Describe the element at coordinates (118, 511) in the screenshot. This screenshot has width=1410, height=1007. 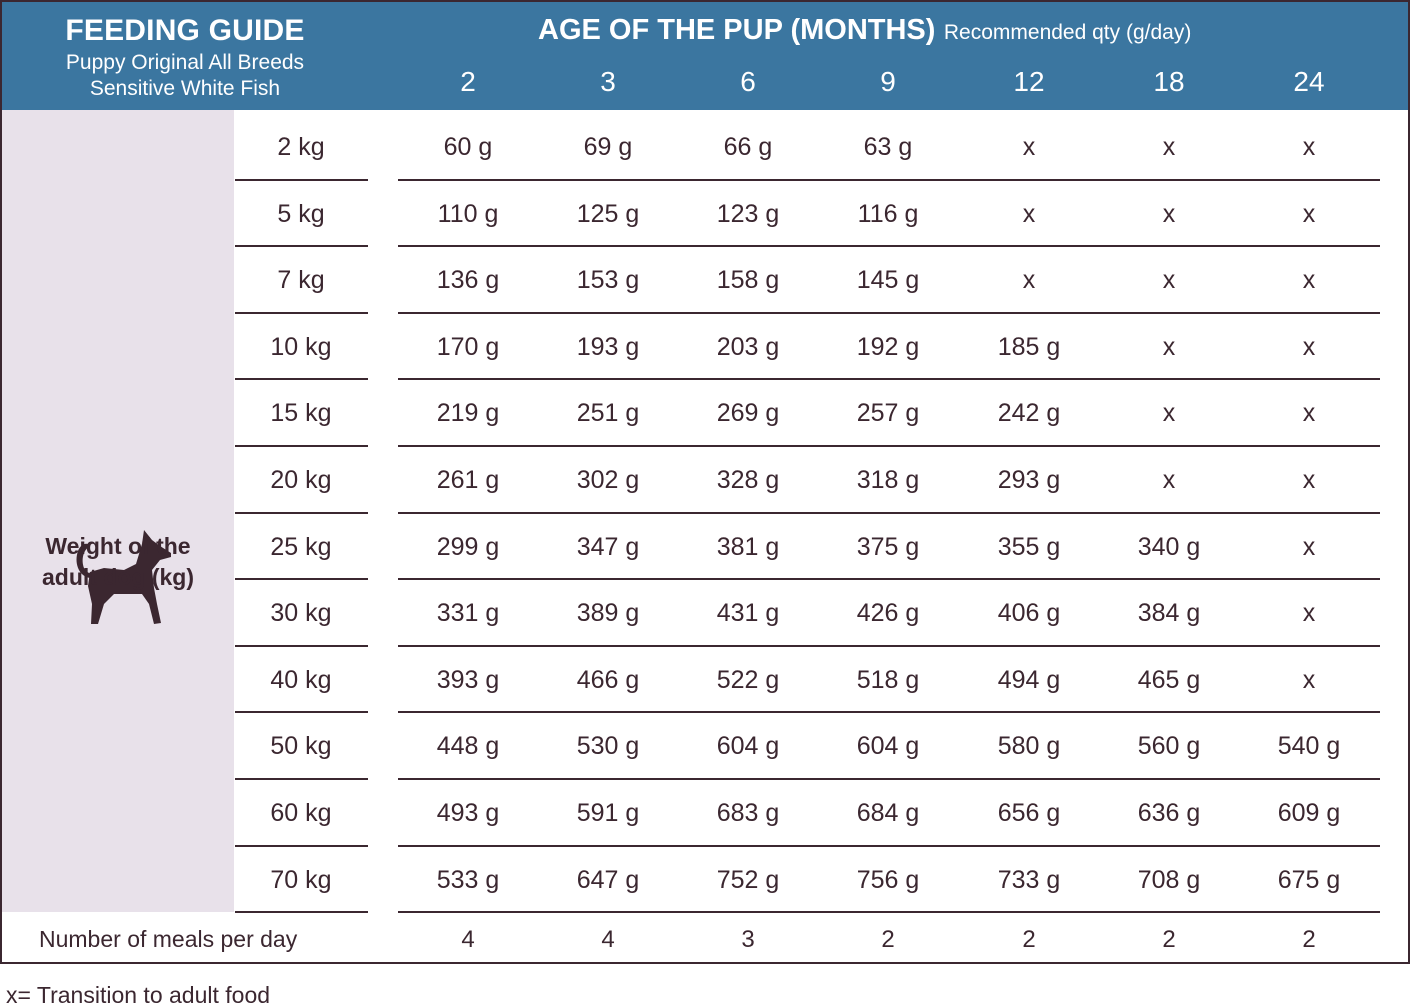
I see `weight-side-panel: Weight of the adult dog (kg)` at that location.